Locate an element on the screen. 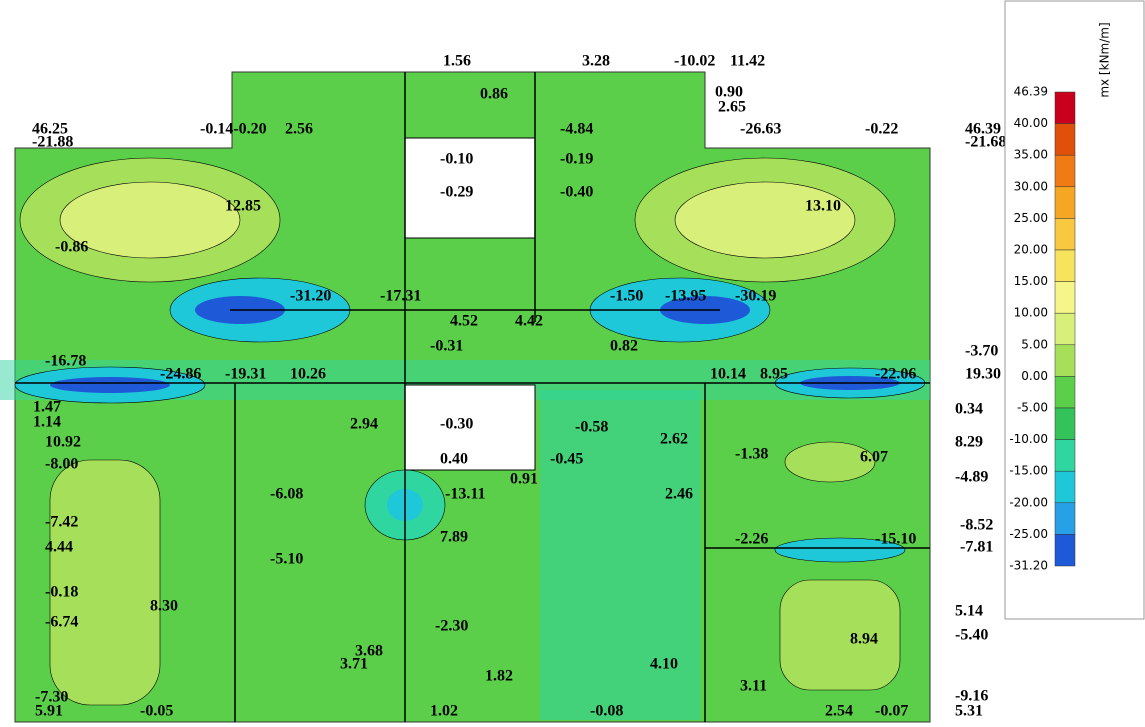 Image resolution: width=1145 pixels, height=727 pixels. value-label: -10.02 is located at coordinates (694, 61).